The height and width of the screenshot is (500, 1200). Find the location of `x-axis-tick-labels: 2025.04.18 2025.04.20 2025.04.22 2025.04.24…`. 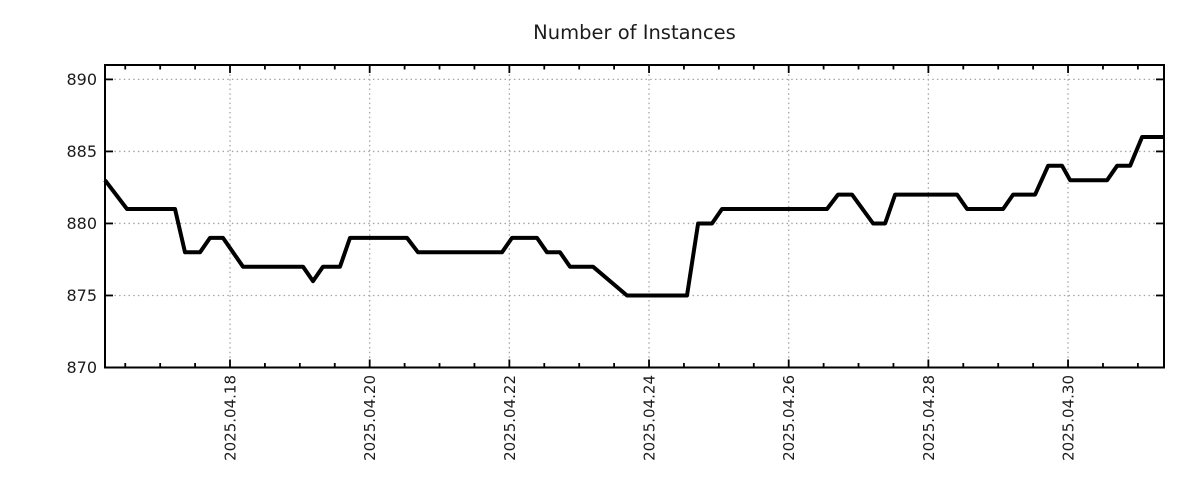

x-axis-tick-labels: 2025.04.18 2025.04.20 2025.04.22 2025.04.24… is located at coordinates (650, 418).